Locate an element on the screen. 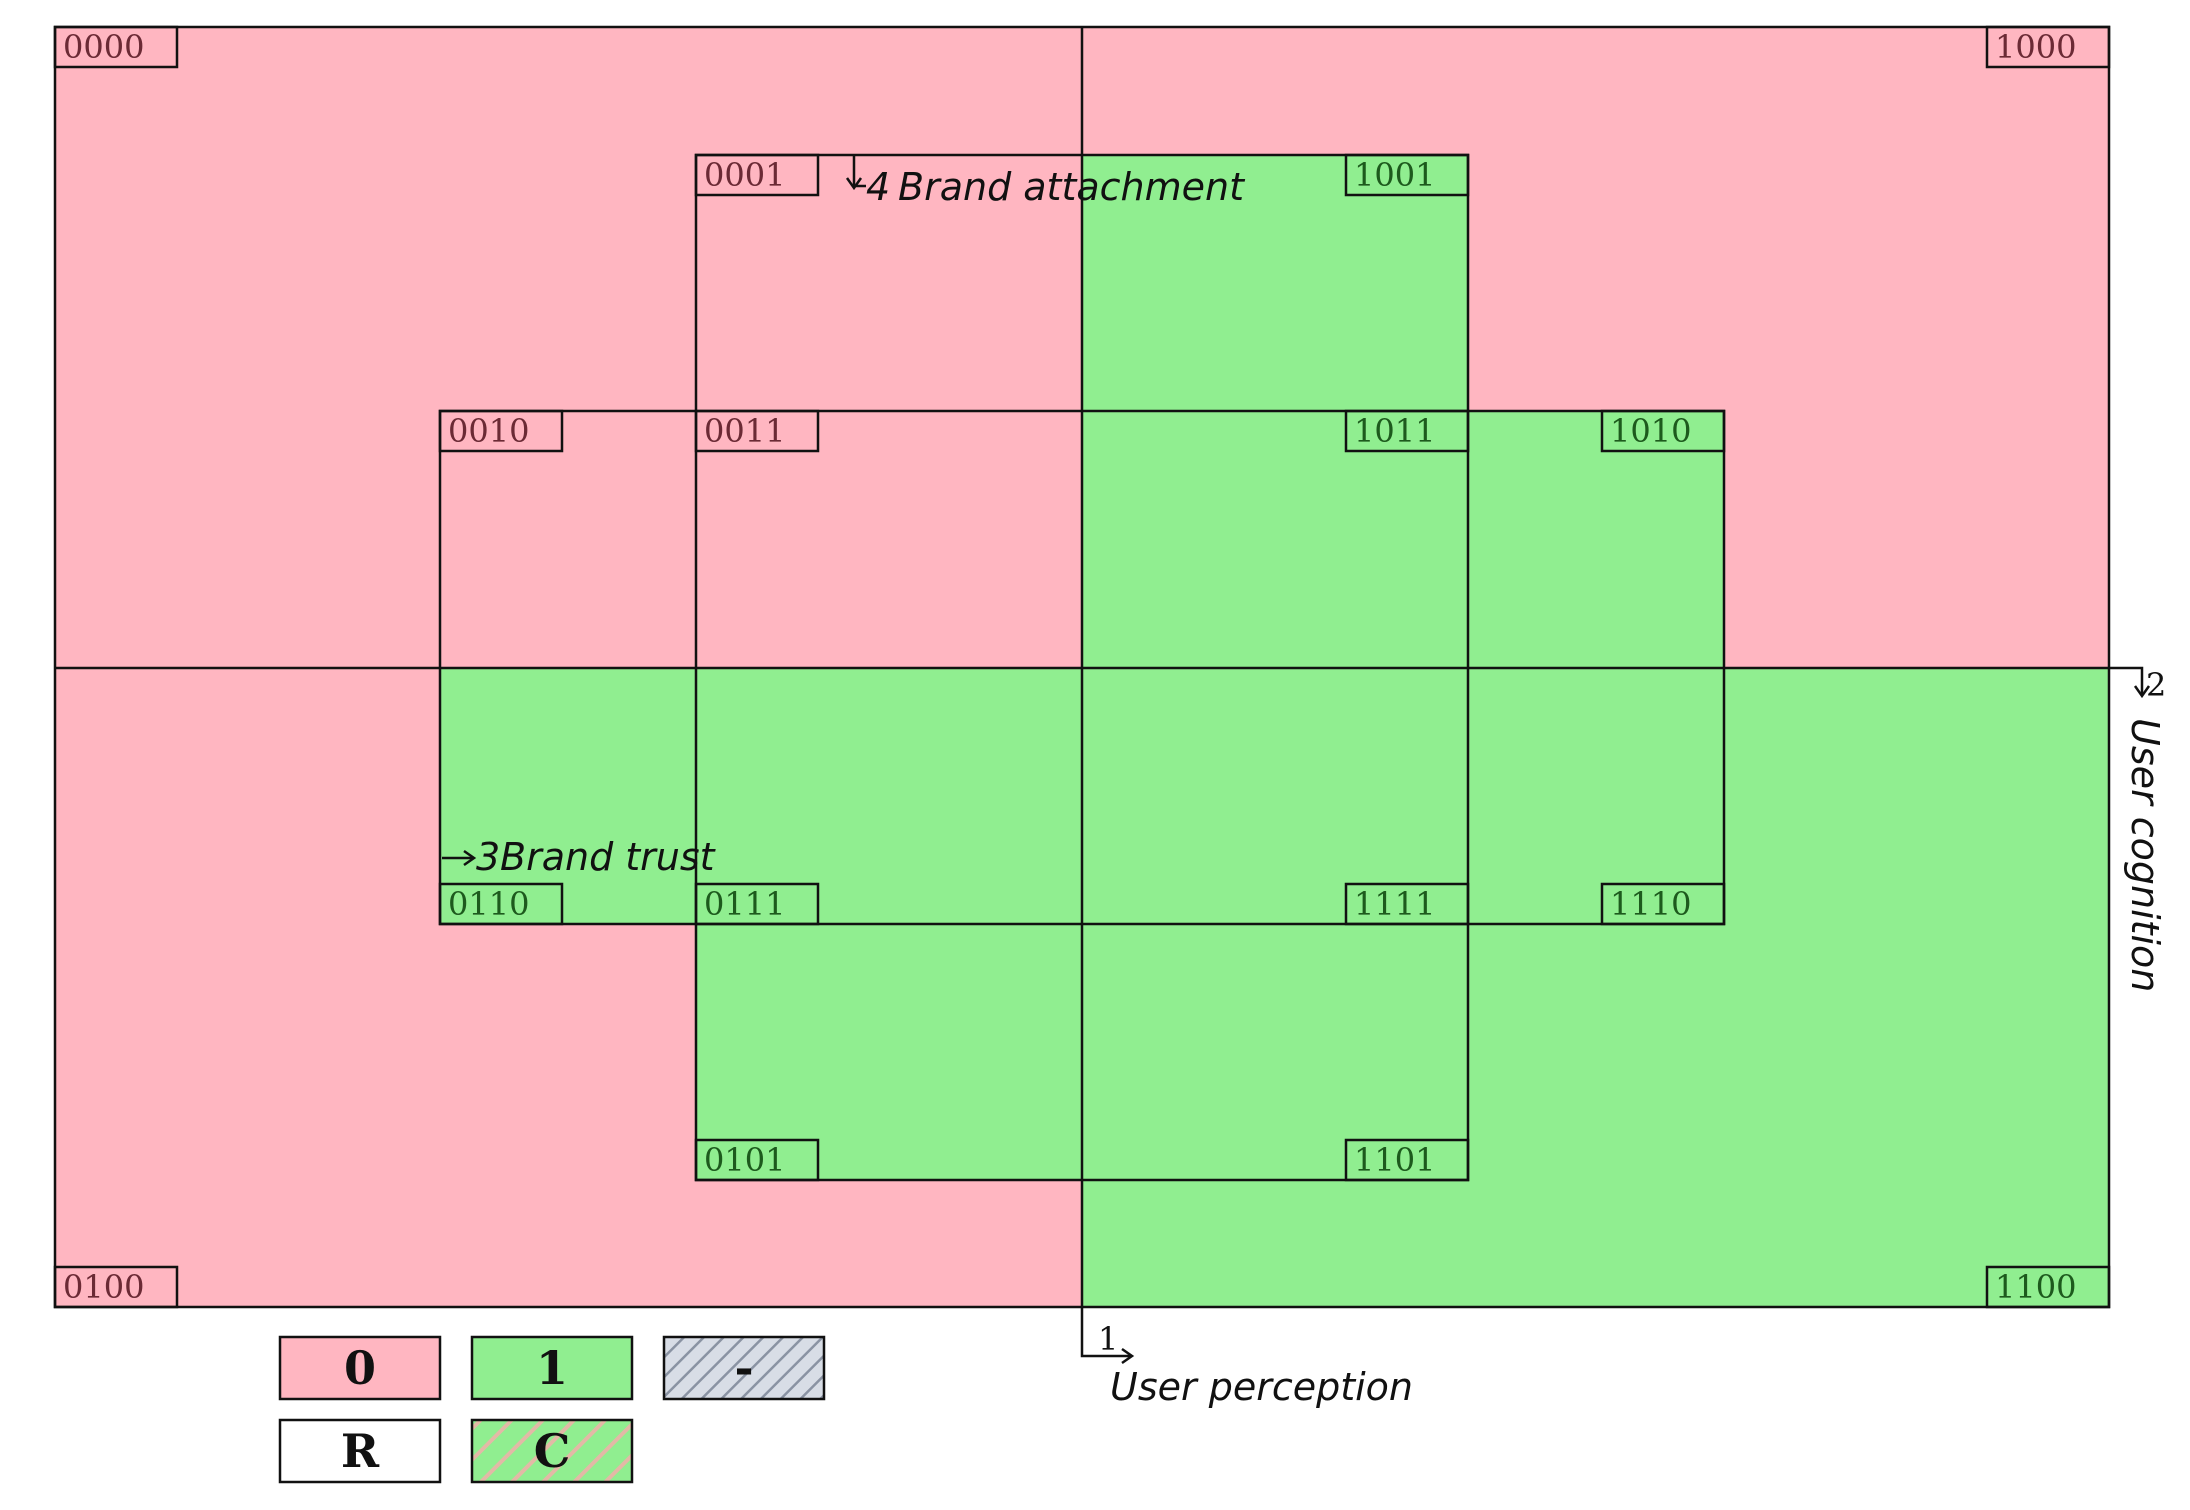 Image resolution: width=2190 pixels, height=1510 pixels. variable-2-number: 2 is located at coordinates (2156, 685).